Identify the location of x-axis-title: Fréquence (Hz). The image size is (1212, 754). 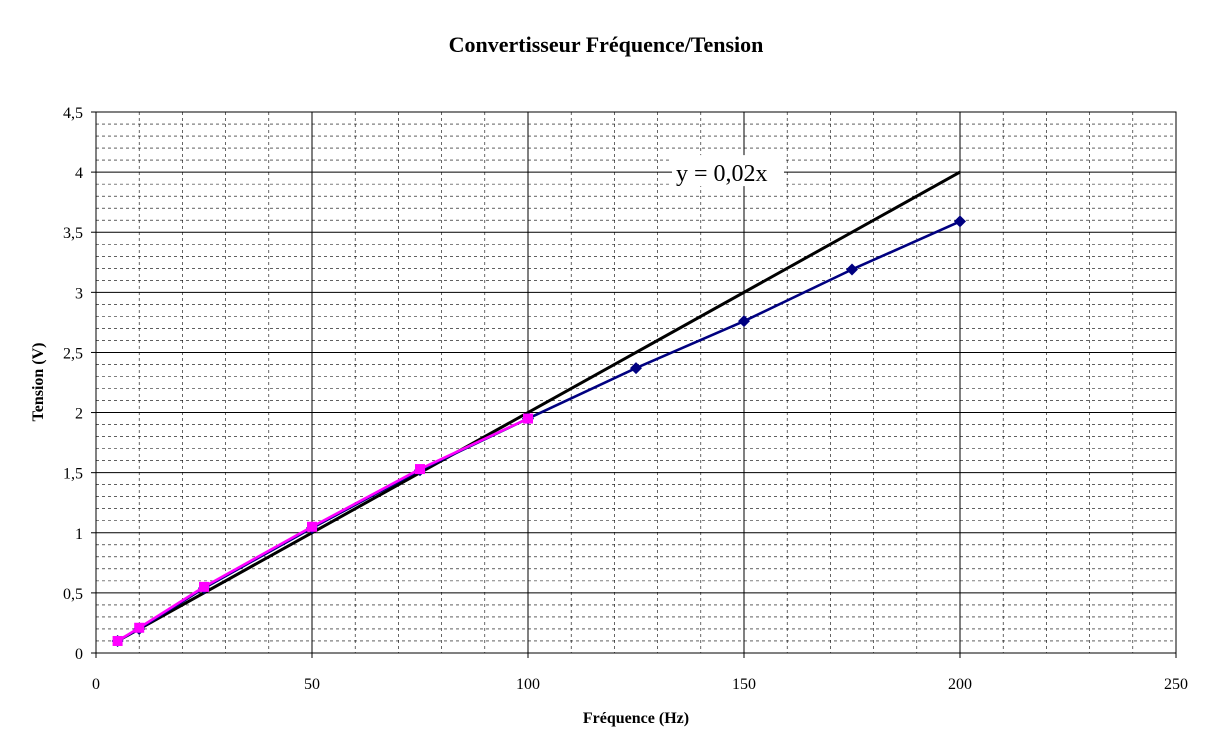
(636, 718).